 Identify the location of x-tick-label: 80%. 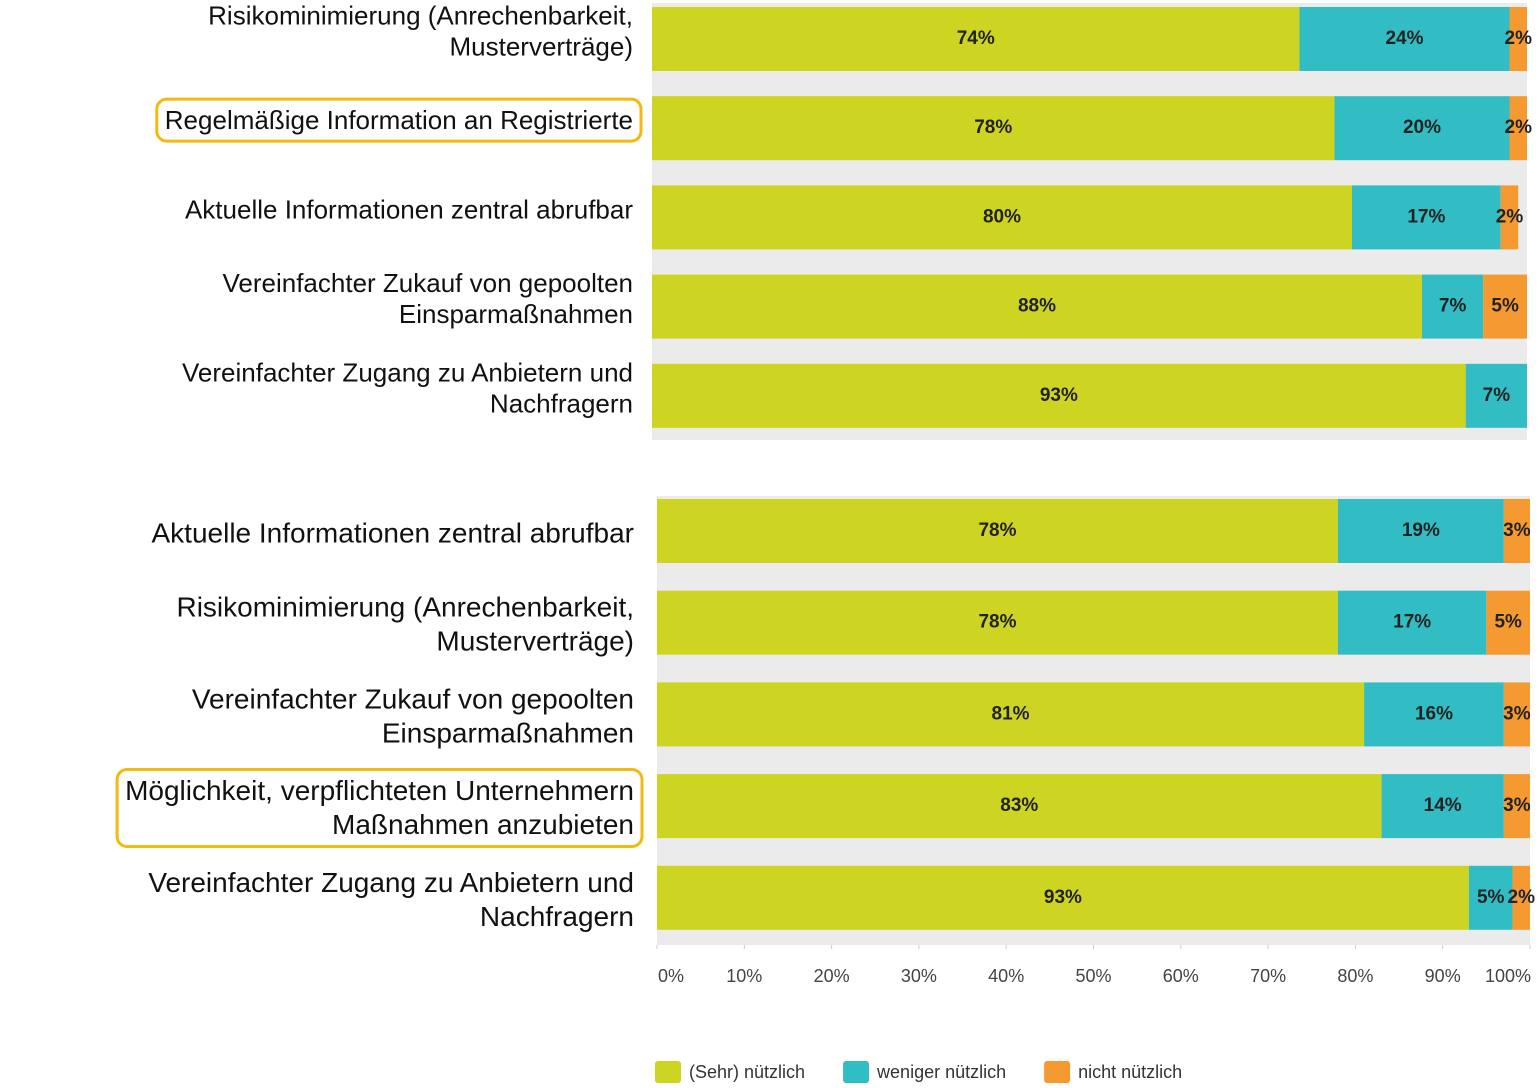
(1355, 976).